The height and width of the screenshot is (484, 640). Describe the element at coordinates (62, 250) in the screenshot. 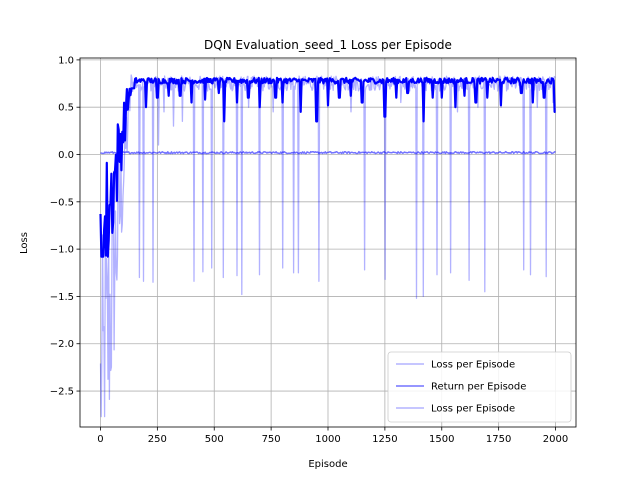

I see `y-tick-label: −1.0` at that location.